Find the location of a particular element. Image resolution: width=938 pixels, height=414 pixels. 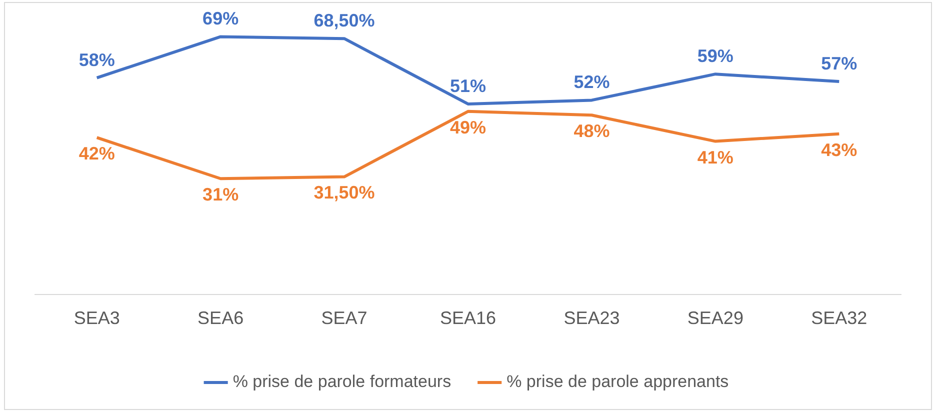

data-label: 68,50% is located at coordinates (344, 20).